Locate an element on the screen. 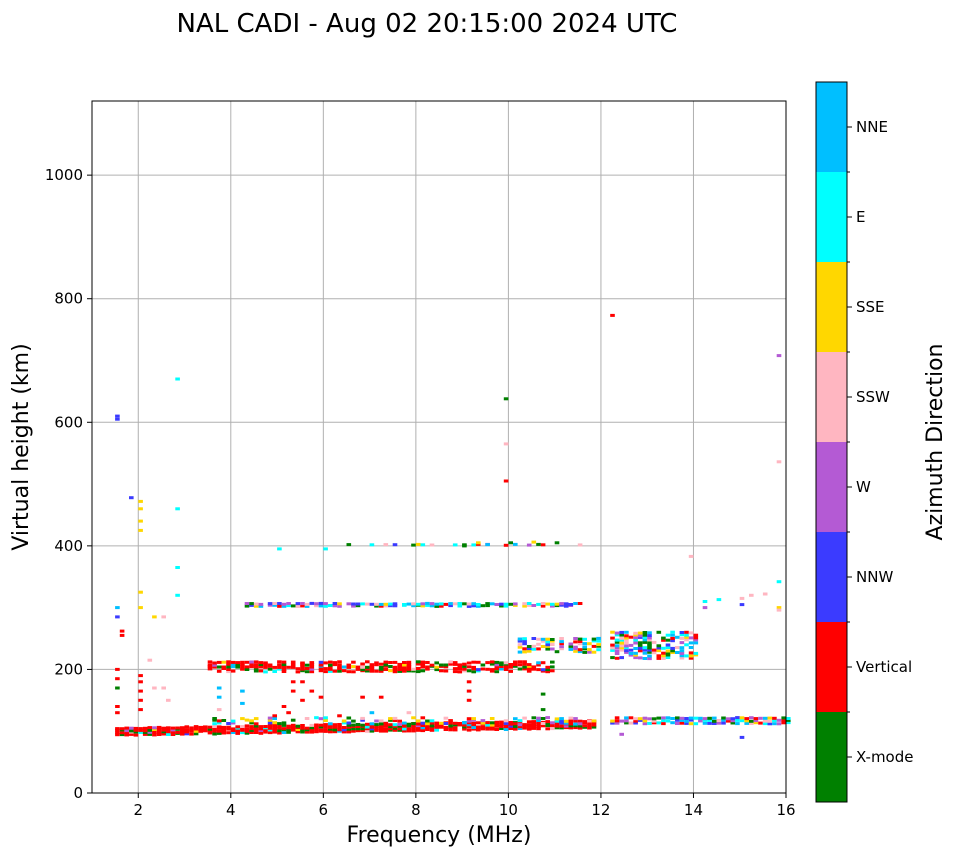 This screenshot has height=861, width=958. x-tick-label: 10 is located at coordinates (508, 810).